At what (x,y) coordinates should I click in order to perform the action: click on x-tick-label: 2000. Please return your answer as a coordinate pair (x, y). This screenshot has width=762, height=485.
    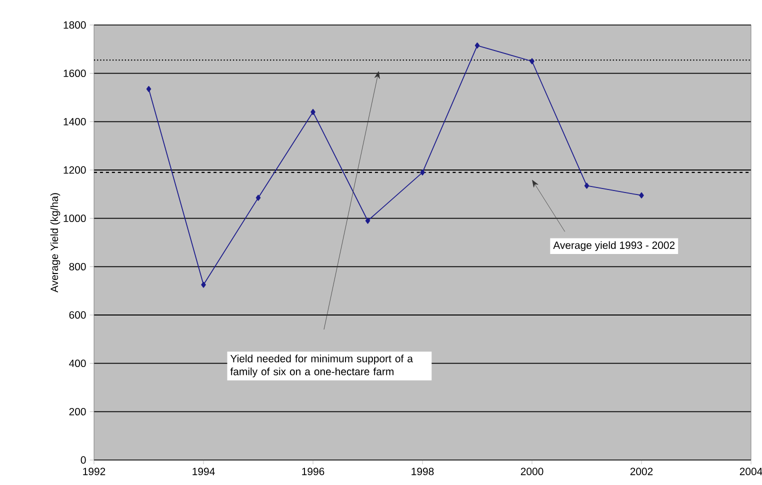
    Looking at the image, I should click on (532, 472).